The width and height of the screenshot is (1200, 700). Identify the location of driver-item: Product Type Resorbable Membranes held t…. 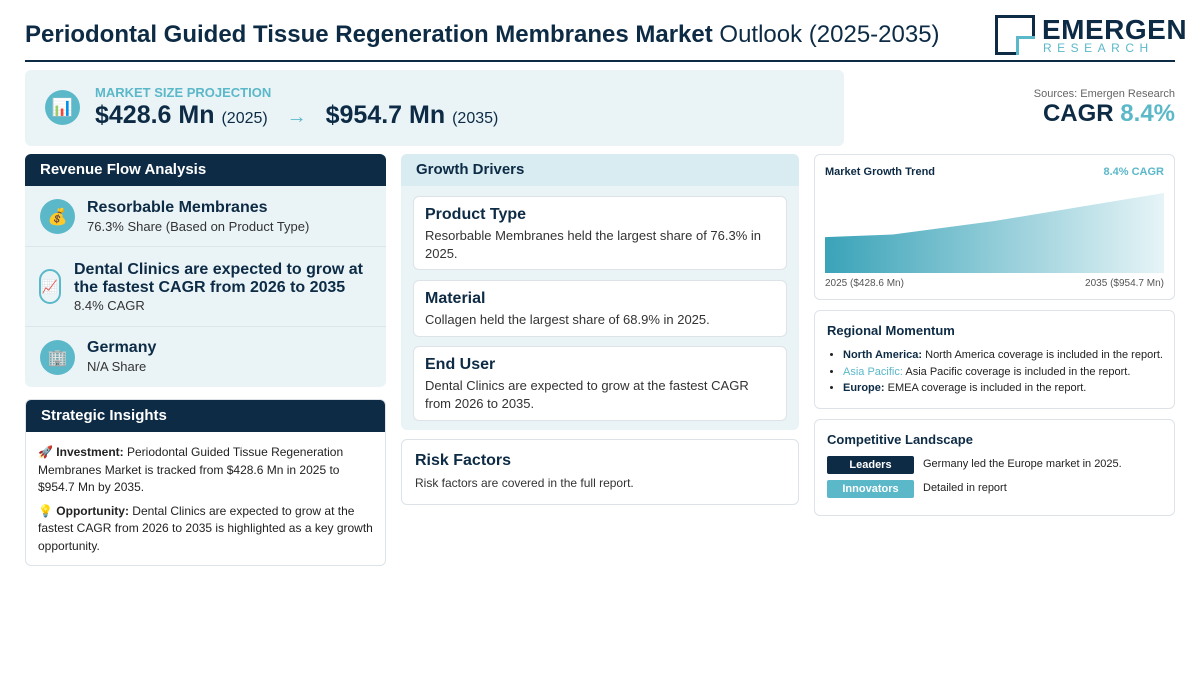
(600, 233).